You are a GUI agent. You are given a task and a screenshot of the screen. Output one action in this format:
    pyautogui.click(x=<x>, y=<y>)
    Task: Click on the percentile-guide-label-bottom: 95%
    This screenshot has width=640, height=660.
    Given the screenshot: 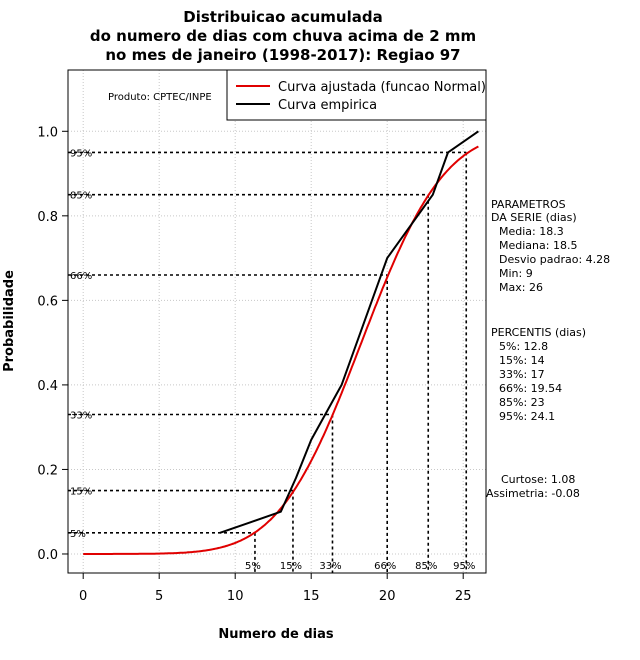 What is the action you would take?
    pyautogui.click(x=464, y=566)
    